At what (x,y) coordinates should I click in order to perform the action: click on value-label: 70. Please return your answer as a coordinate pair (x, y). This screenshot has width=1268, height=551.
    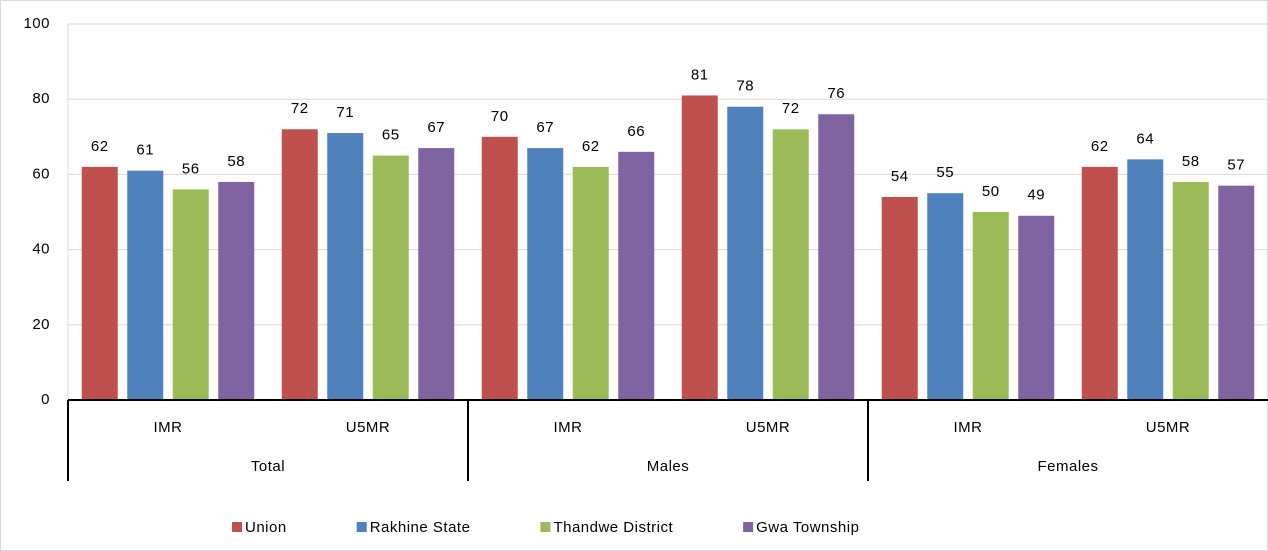
    Looking at the image, I should click on (500, 116).